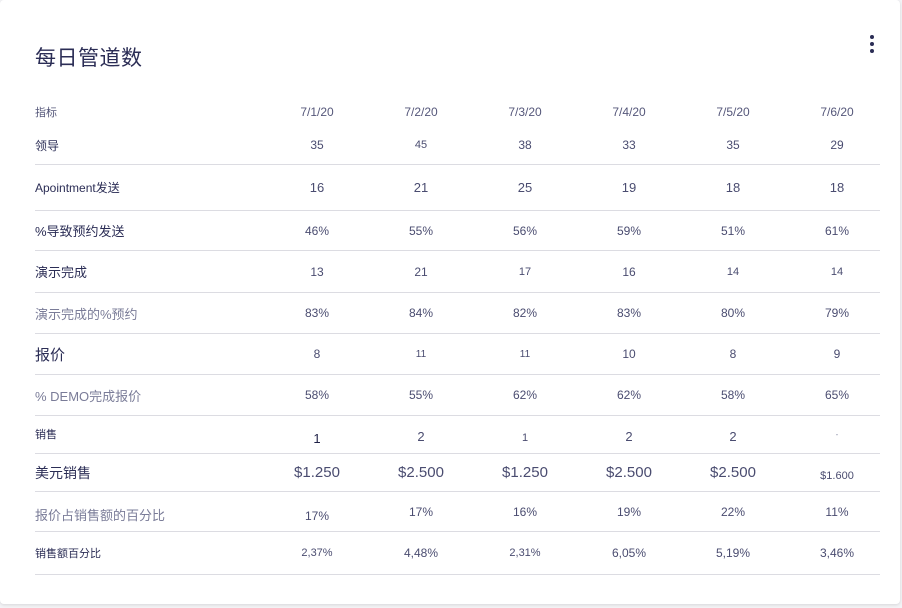 The height and width of the screenshot is (608, 902). Describe the element at coordinates (629, 354) in the screenshot. I see `table-cell: 10` at that location.